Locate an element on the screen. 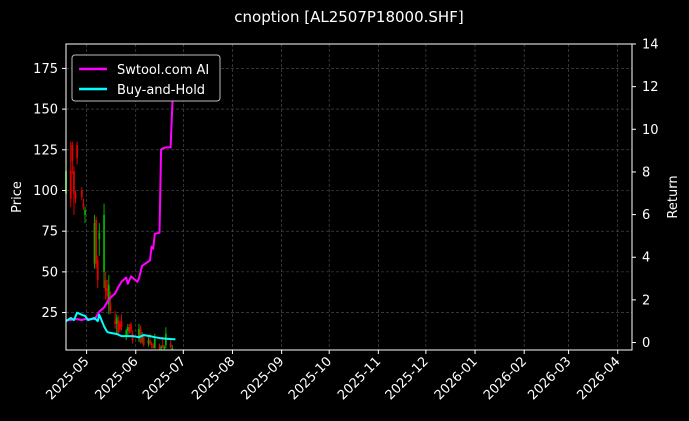  x-tick-label: 2025-09 is located at coordinates (262, 378).